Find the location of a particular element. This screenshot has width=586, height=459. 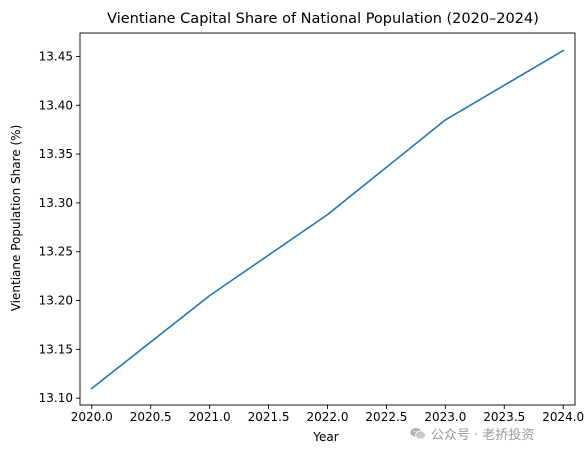

wechat-icon is located at coordinates (418, 433).